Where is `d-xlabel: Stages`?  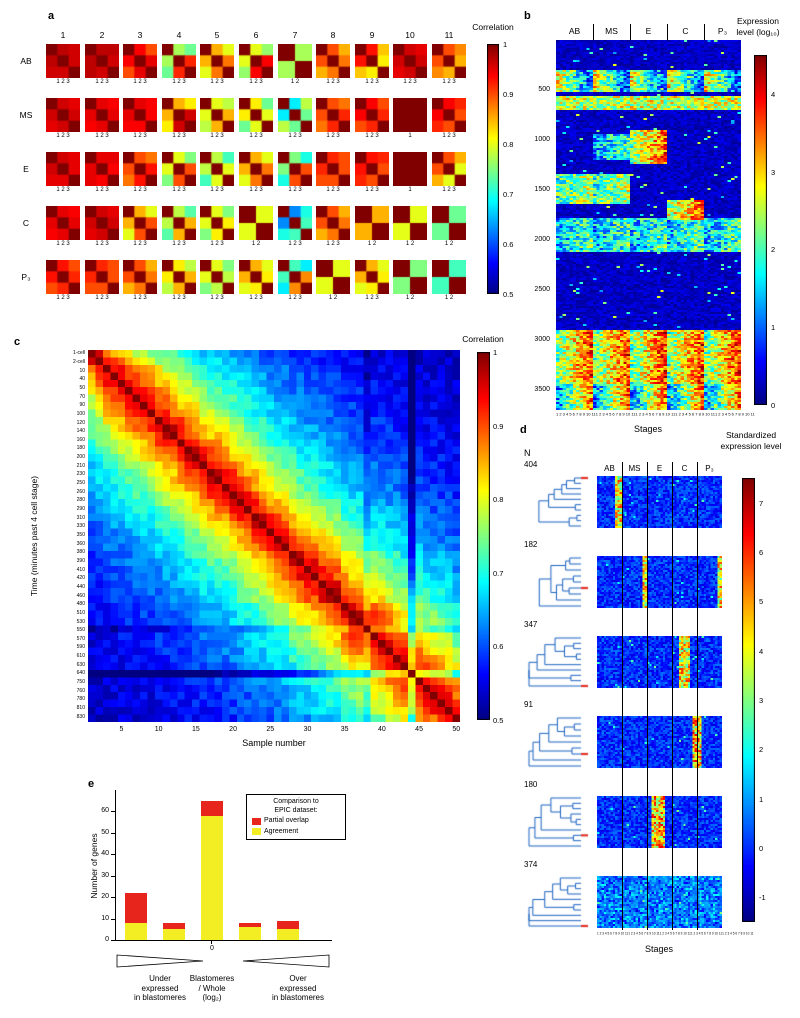
d-xlabel: Stages is located at coordinates (659, 949).